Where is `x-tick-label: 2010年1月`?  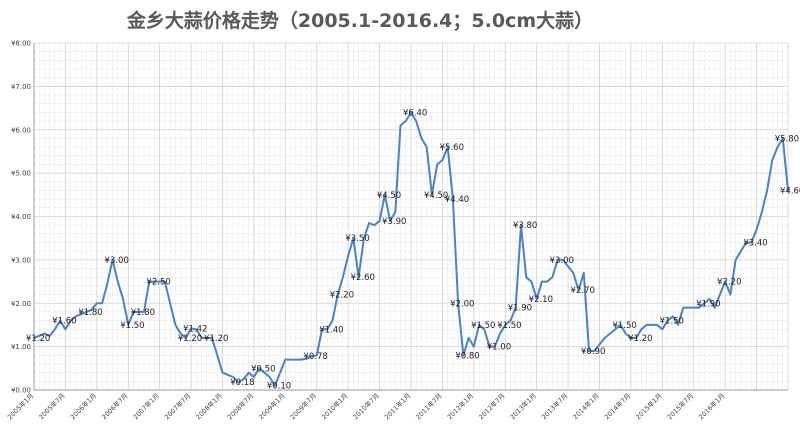
x-tick-label: 2010年1月 is located at coordinates (334, 406).